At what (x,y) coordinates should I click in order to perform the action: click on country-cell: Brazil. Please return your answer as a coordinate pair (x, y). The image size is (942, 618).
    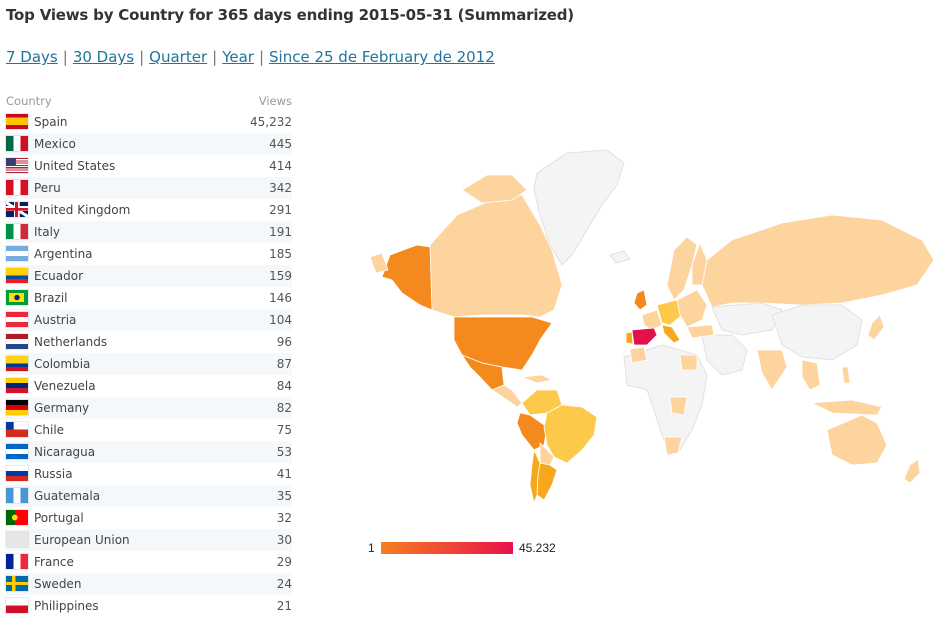
    Looking at the image, I should click on (113, 298).